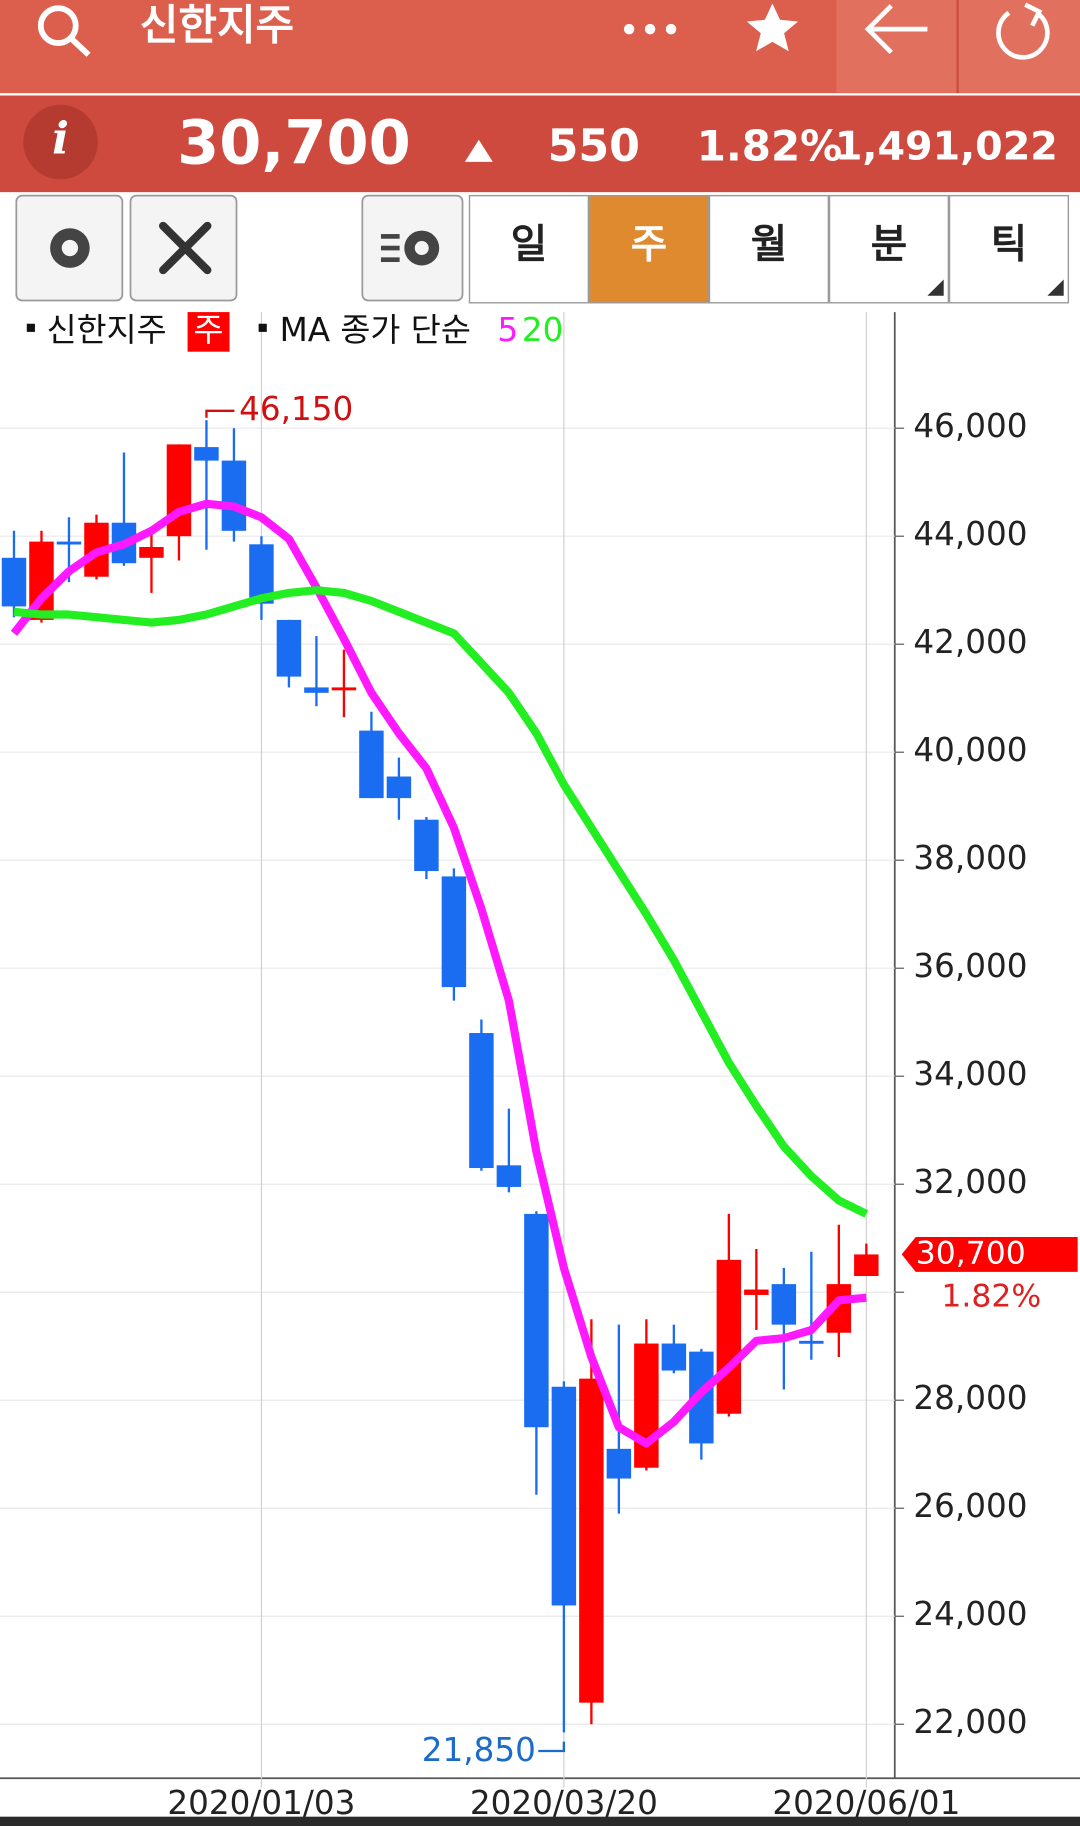  Describe the element at coordinates (107, 330) in the screenshot. I see `legend-name: 신한지주` at that location.